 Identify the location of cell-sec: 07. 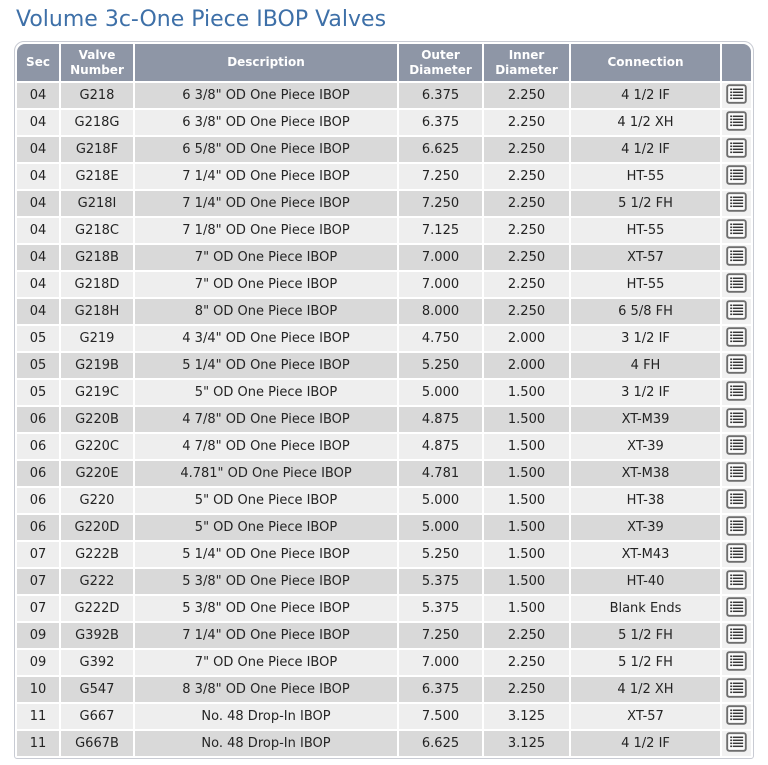
(38, 554).